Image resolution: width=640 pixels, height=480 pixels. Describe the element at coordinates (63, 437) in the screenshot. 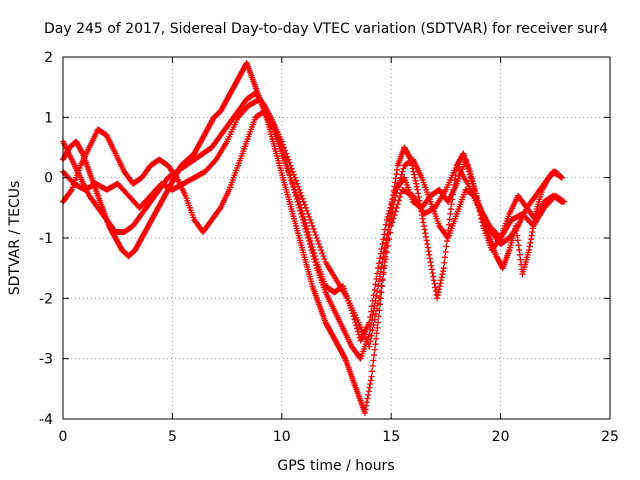

I see `x-tick-label: 0` at that location.